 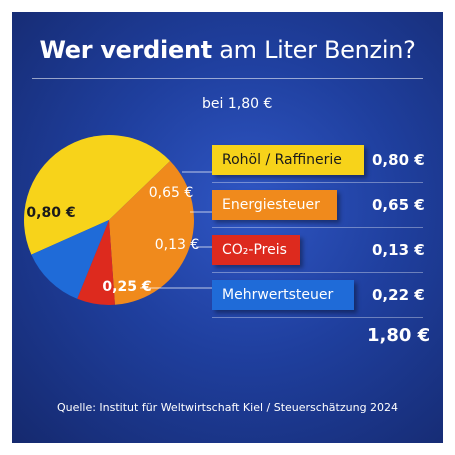 What do you see at coordinates (171, 193) in the screenshot?
I see `pie-slice-label: 0,65 €` at bounding box center [171, 193].